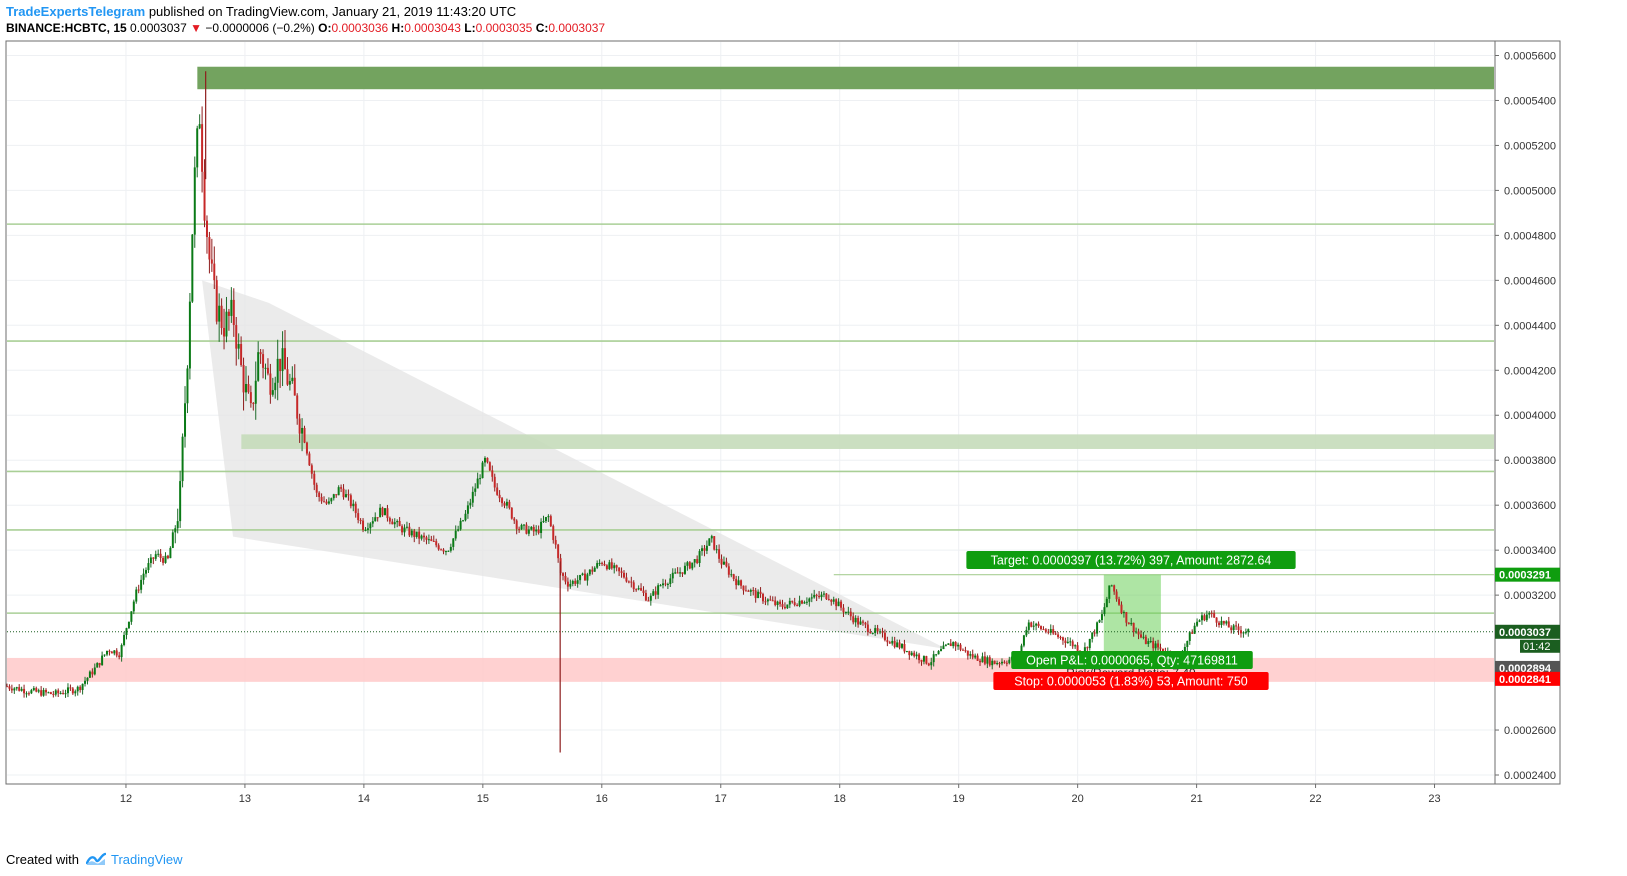 The image size is (1627, 876). I want to click on low-label: L:, so click(470, 28).